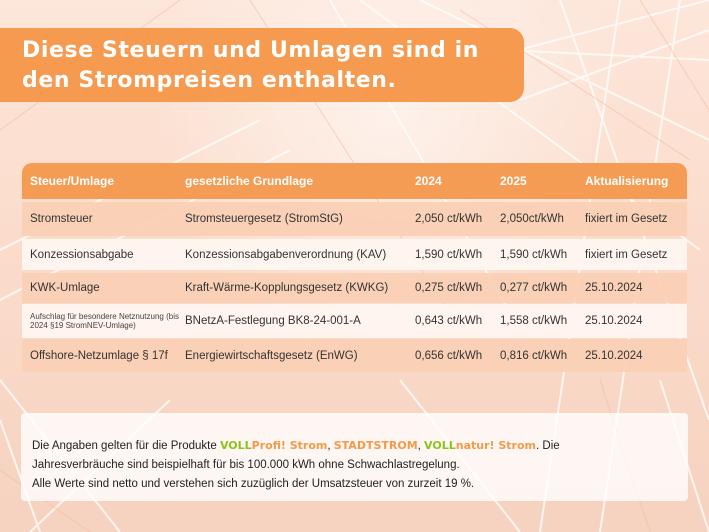 The height and width of the screenshot is (532, 709). What do you see at coordinates (534, 355) in the screenshot?
I see `cell-2025: 0,816 ct/kWh` at bounding box center [534, 355].